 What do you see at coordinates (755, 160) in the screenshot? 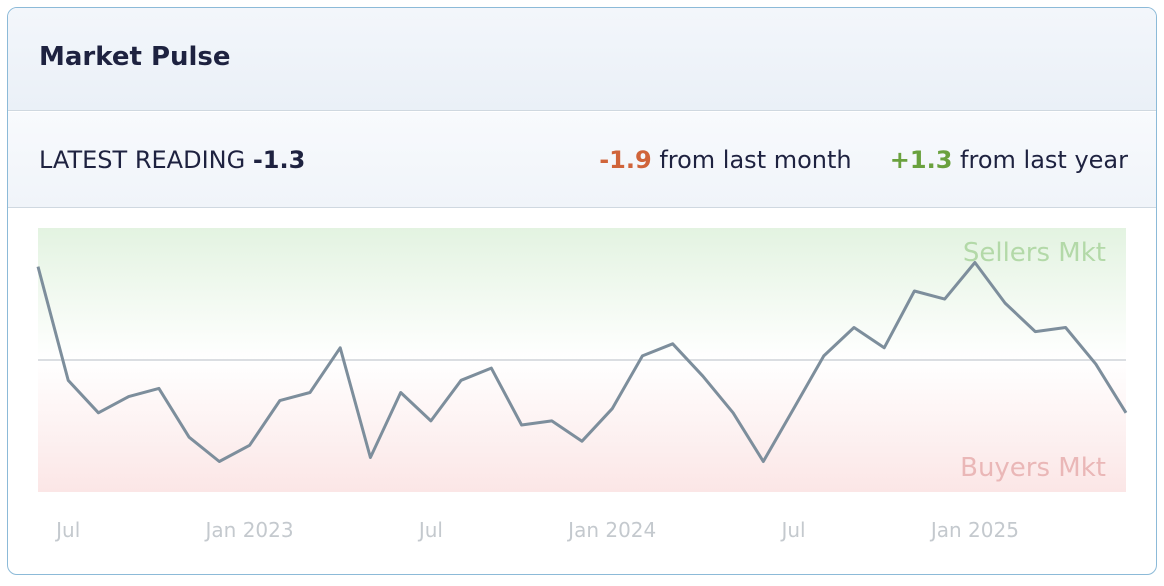
I see `month-text: from last month` at bounding box center [755, 160].